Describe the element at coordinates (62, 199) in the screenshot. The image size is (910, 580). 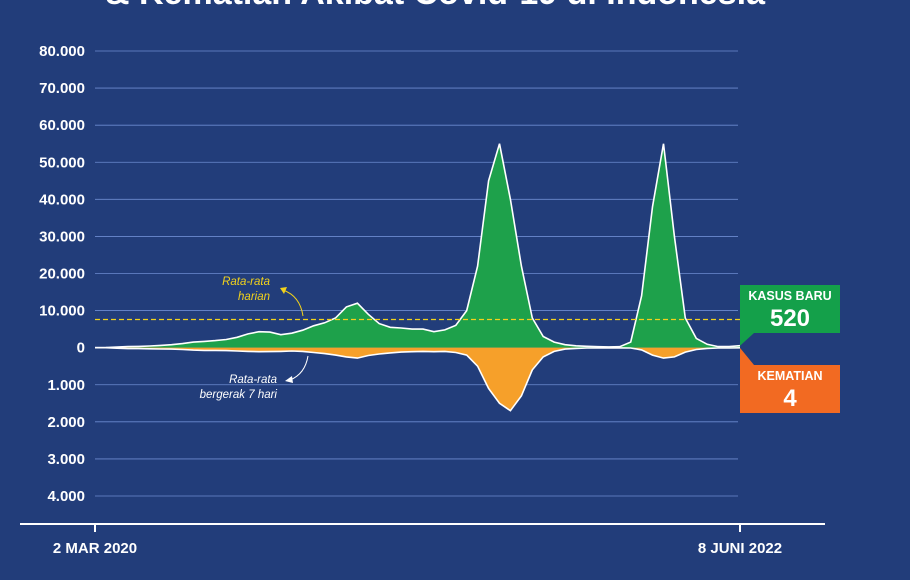
I see `y-tick-label: 40.000` at that location.